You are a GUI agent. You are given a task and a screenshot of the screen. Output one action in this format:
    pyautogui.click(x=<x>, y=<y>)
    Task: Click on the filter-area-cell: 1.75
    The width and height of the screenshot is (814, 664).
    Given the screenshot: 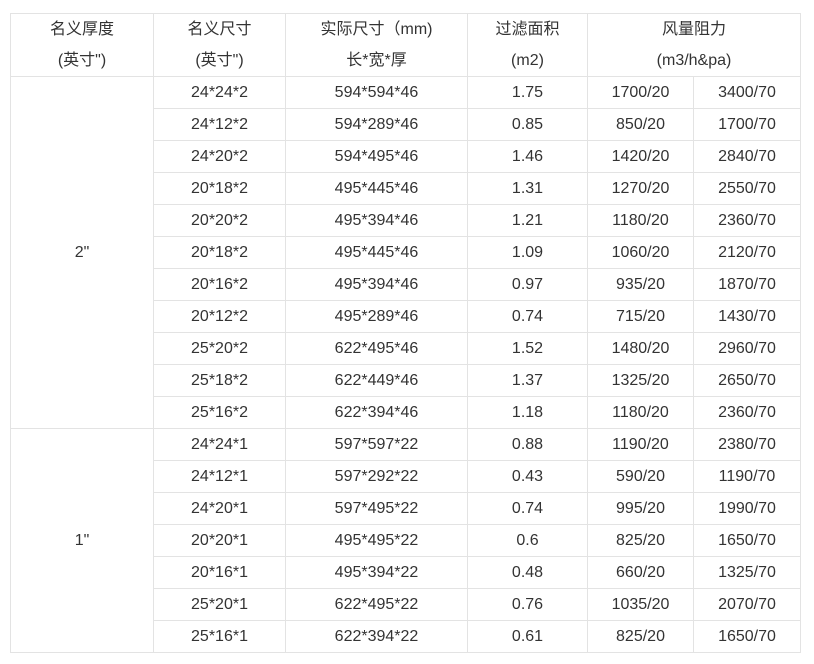 What is the action you would take?
    pyautogui.click(x=527, y=92)
    